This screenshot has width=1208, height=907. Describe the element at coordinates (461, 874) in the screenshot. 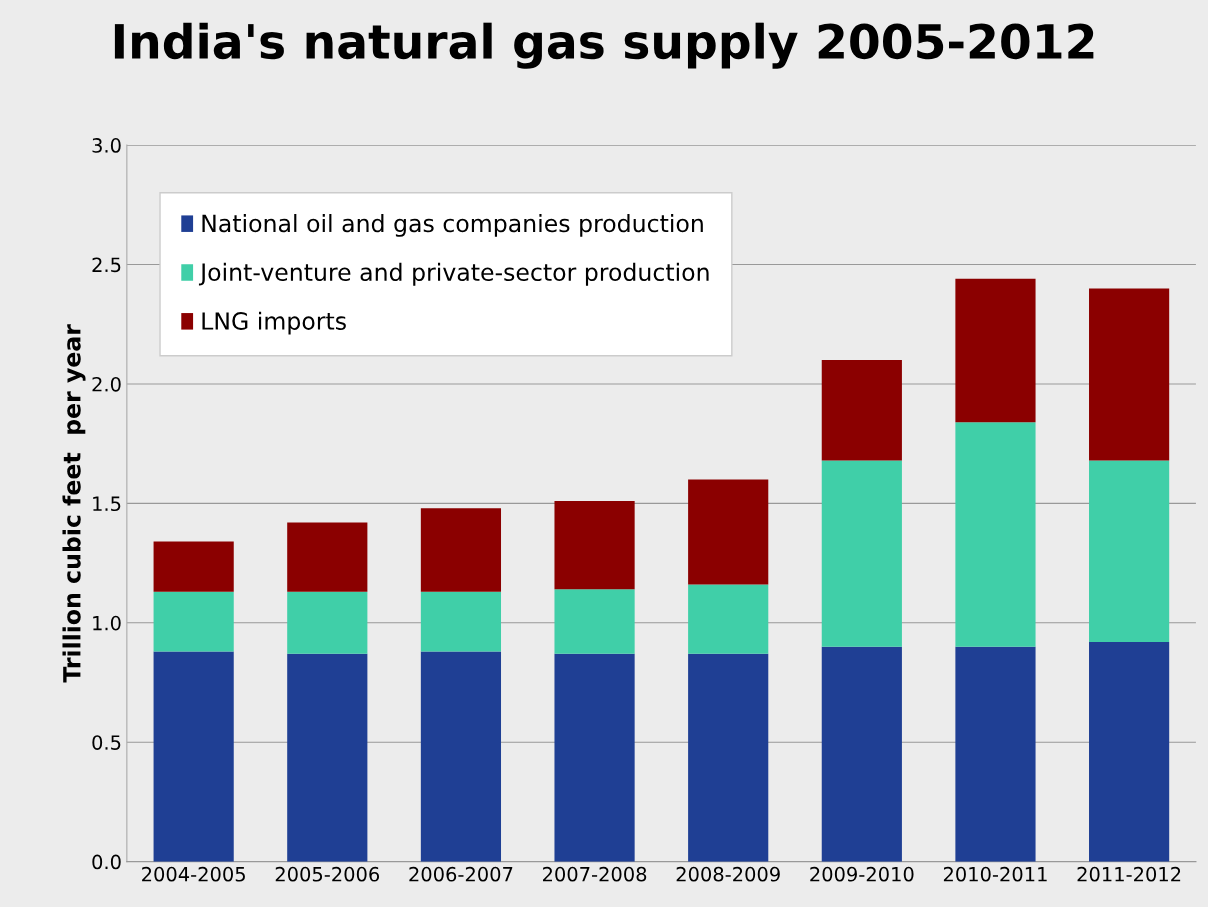

I see `x-tick-label: 2006-2007` at that location.